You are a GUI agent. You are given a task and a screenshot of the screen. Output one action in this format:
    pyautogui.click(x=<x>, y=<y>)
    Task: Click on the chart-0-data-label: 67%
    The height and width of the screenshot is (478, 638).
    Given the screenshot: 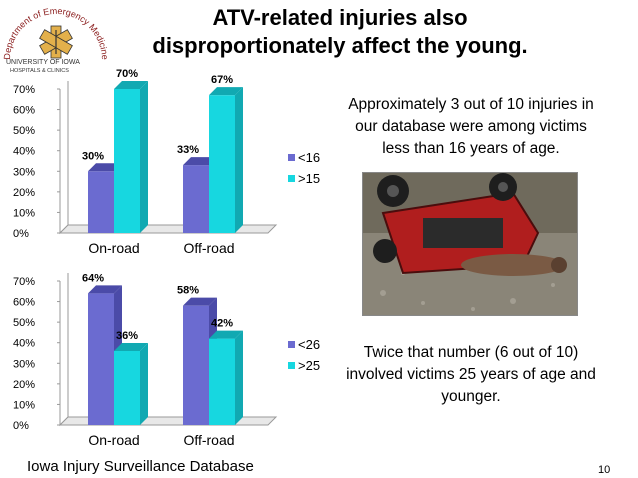 What is the action you would take?
    pyautogui.click(x=222, y=80)
    